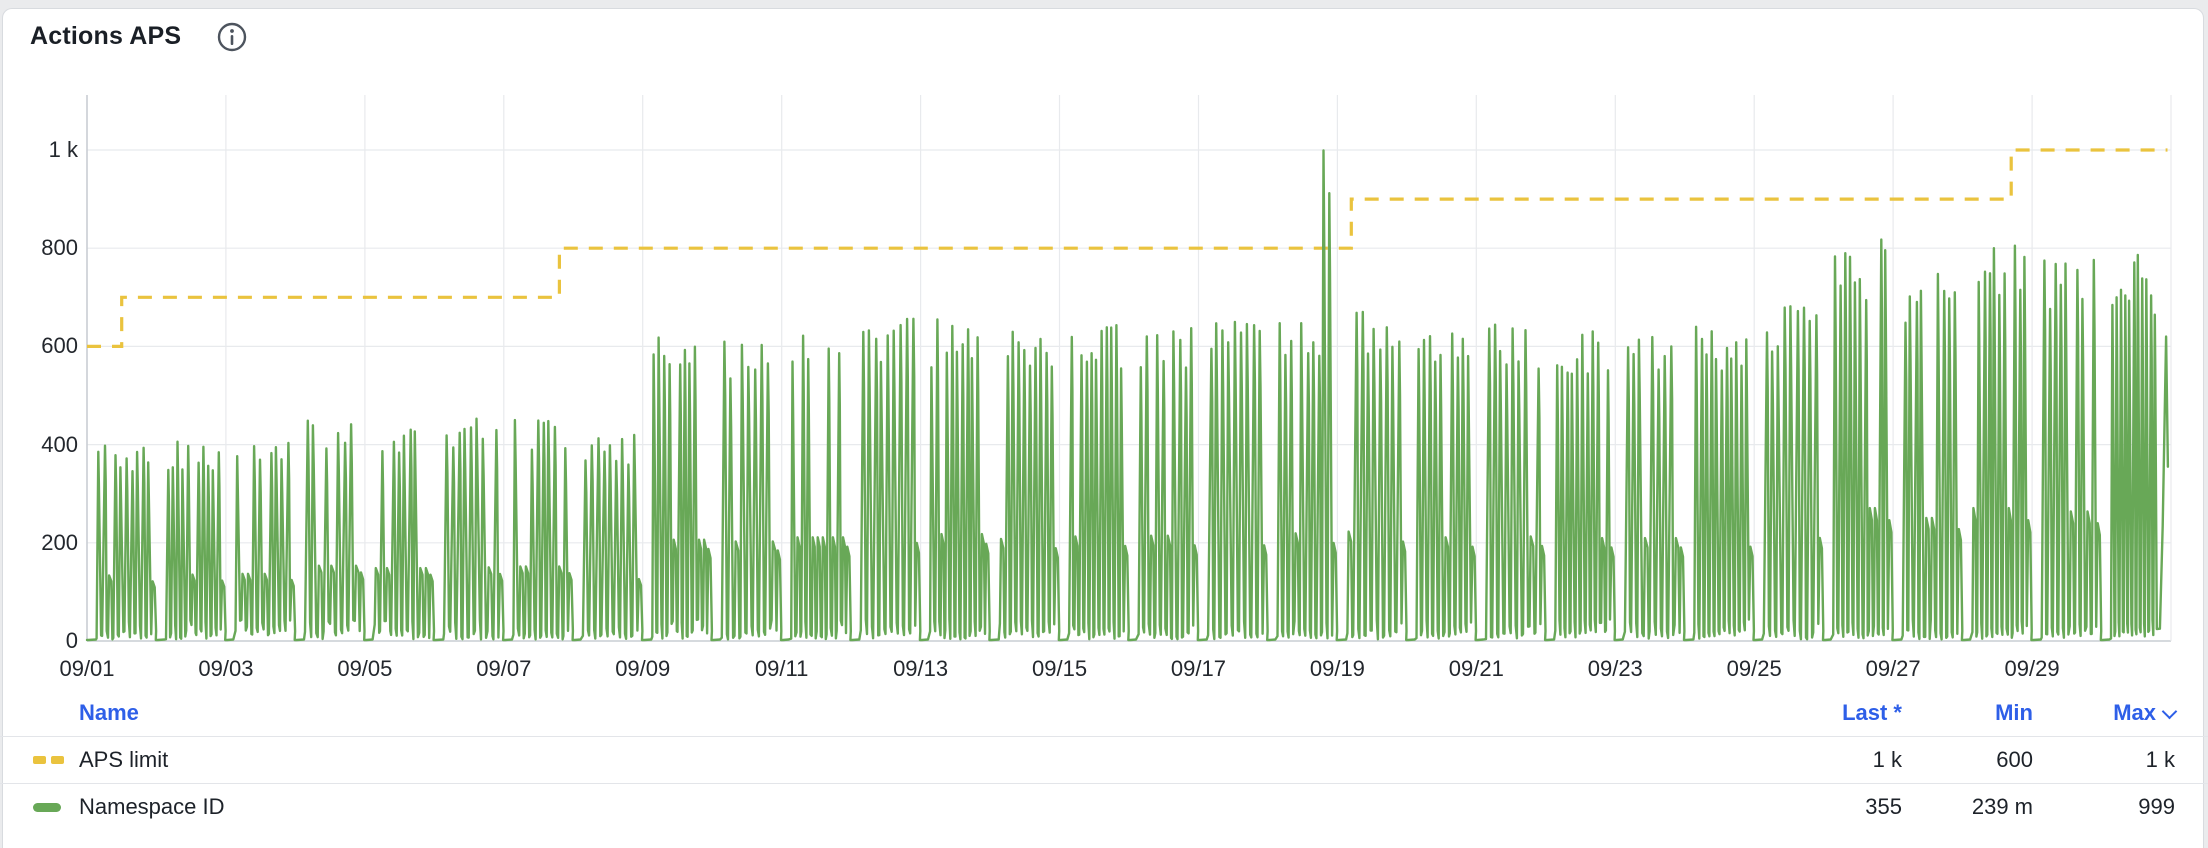 This screenshot has width=2208, height=848. Describe the element at coordinates (2156, 806) in the screenshot. I see `namespace-id-max-value: 999` at that location.